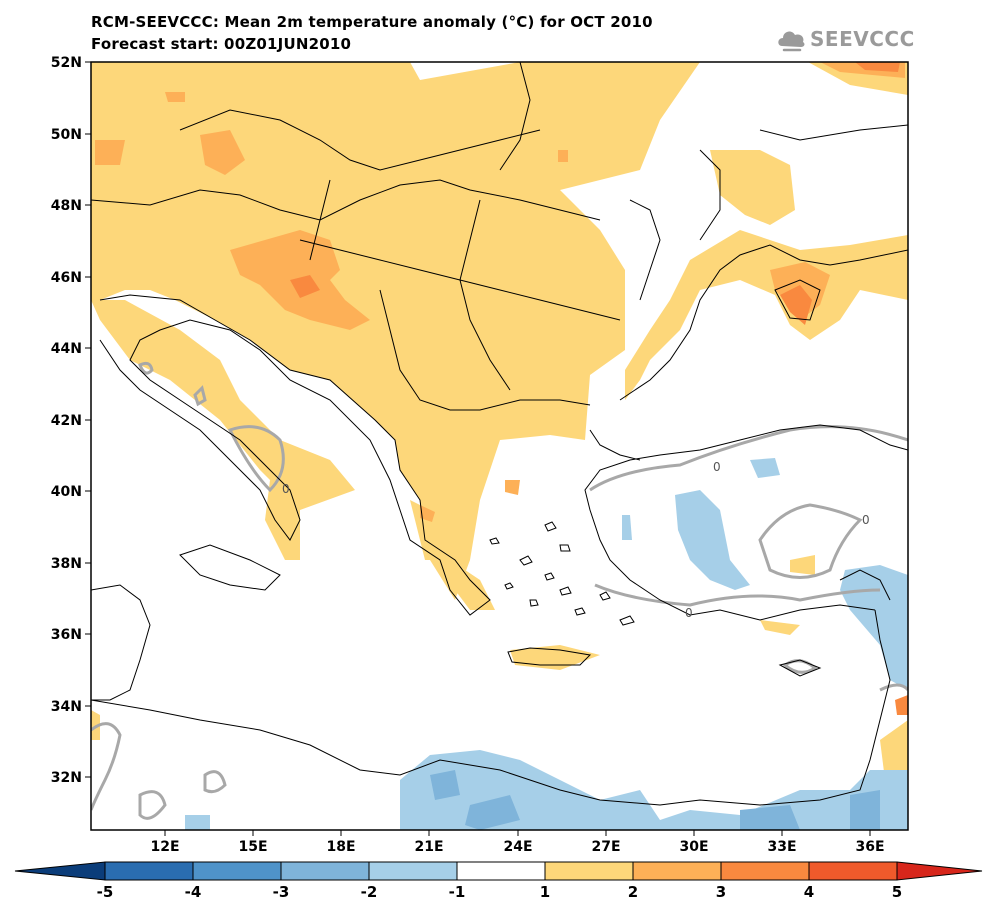 Image resolution: width=997 pixels, height=920 pixels. I want to click on lat-tick-label: 34N, so click(66, 707).